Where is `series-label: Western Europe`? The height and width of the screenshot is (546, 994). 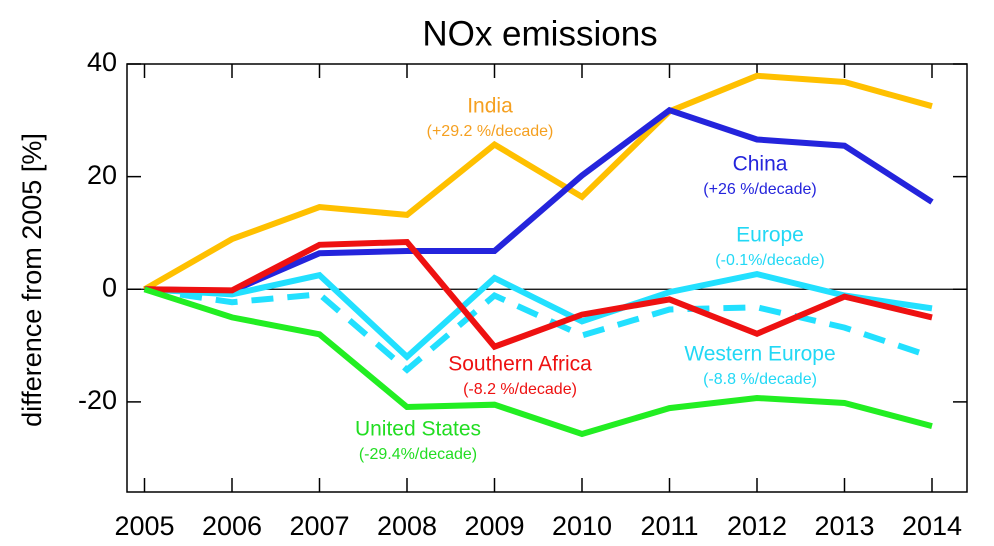 series-label: Western Europe is located at coordinates (759, 354).